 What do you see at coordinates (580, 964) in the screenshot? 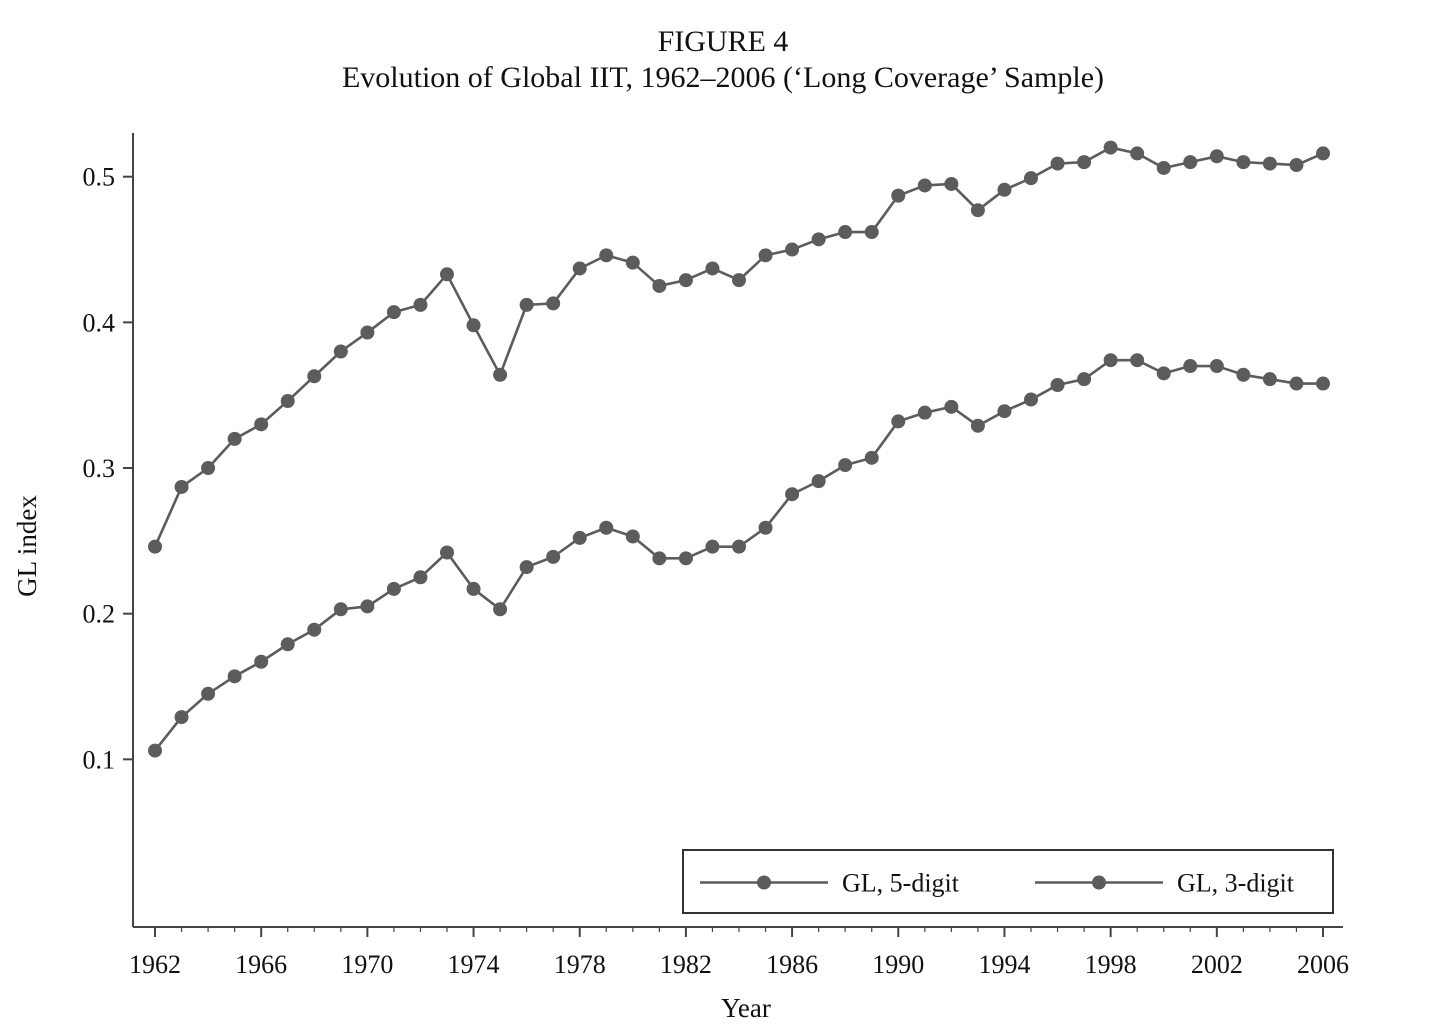
I see `x-tick-label: 1978` at bounding box center [580, 964].